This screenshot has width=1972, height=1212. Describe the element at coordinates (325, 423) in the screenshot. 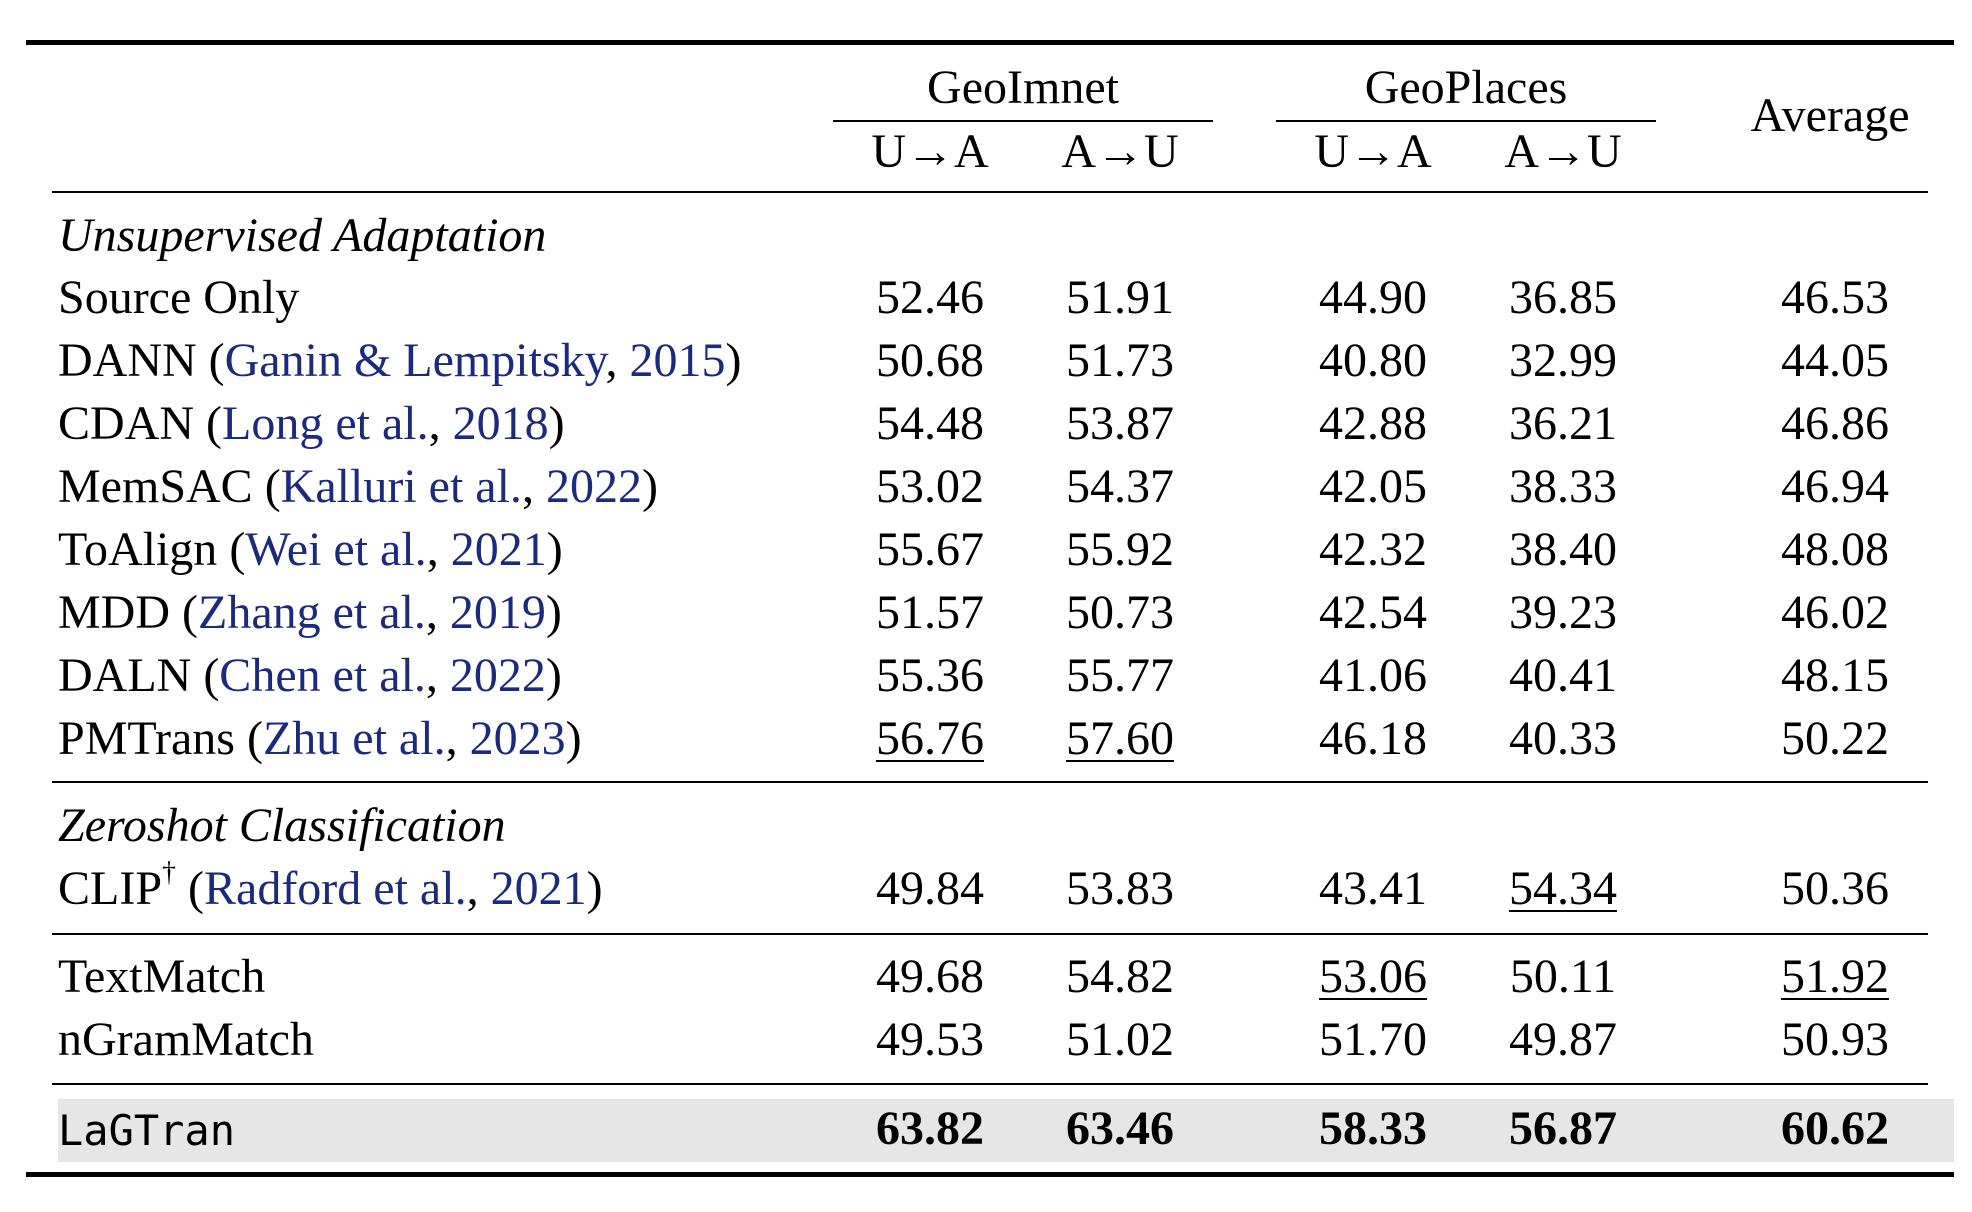

I see `citation-link: Long et al.` at that location.